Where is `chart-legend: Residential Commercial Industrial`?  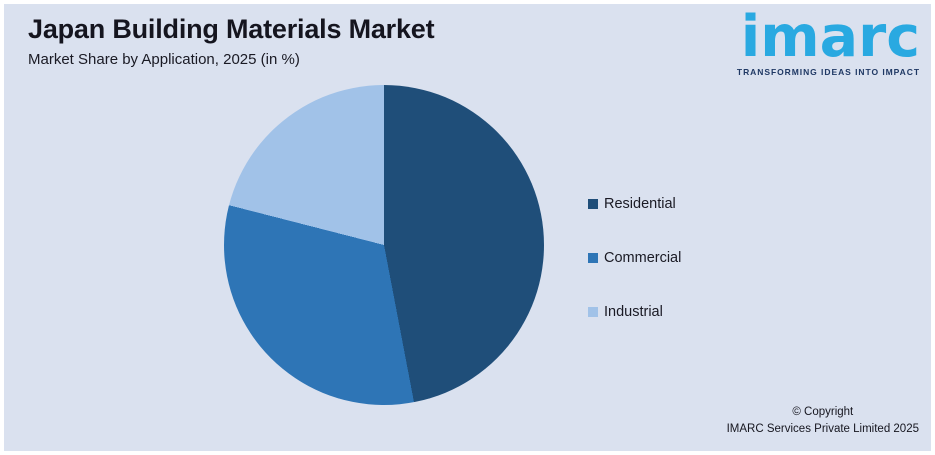
chart-legend: Residential Commercial Industrial is located at coordinates (634, 258).